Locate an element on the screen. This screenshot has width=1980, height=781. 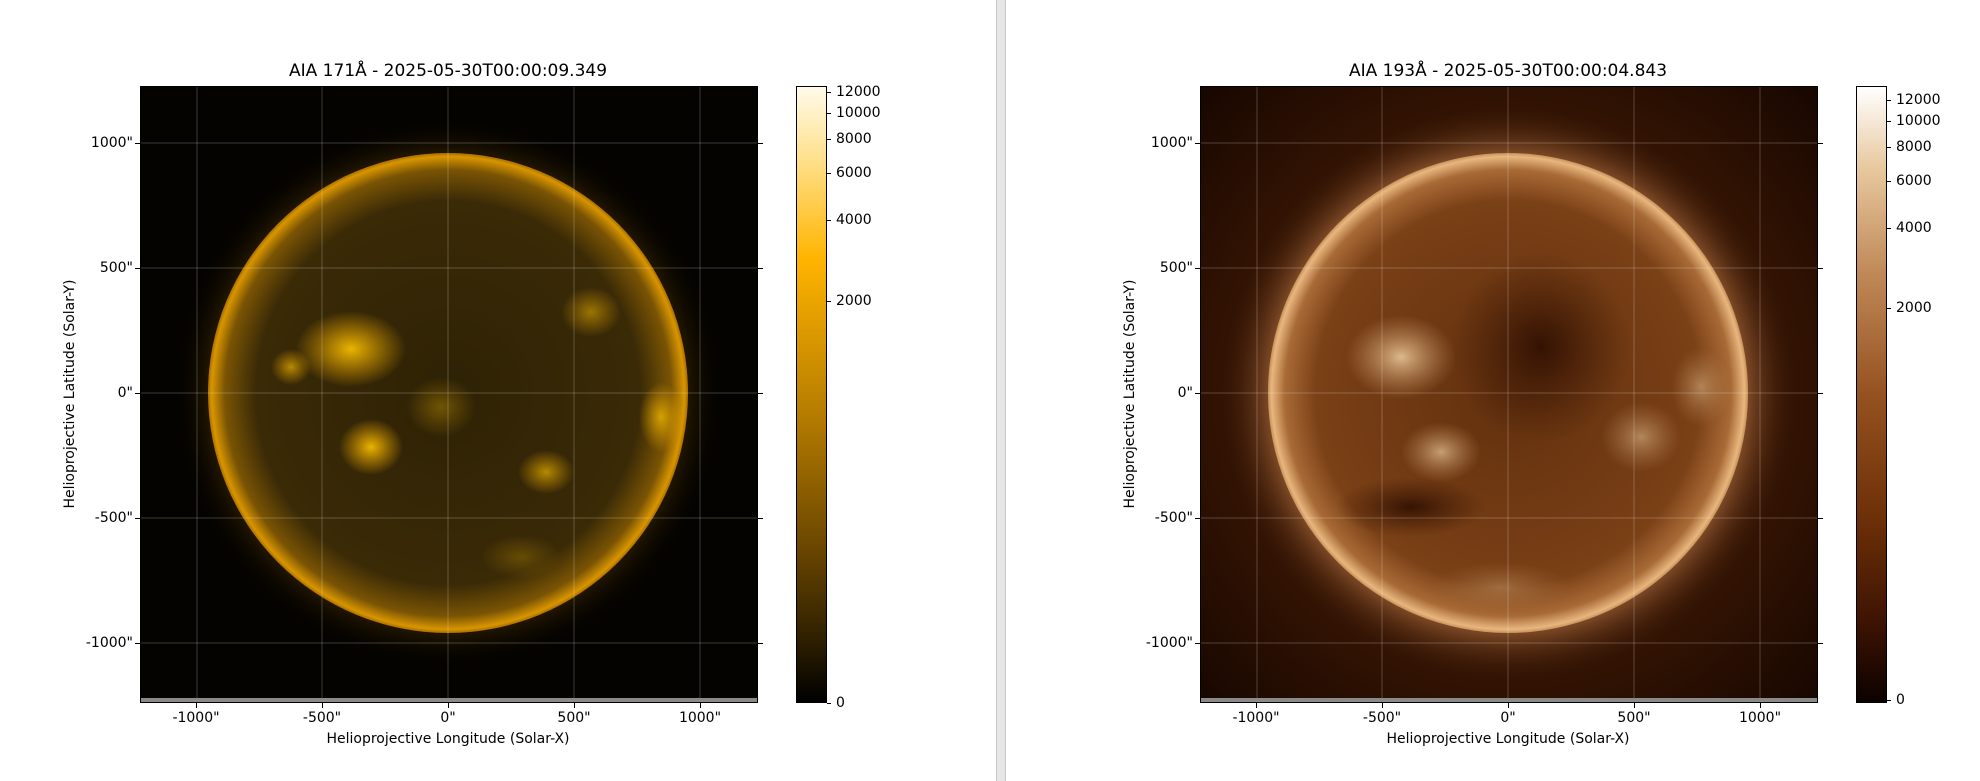
plot-title: AIA 193Å - 2025-05-30T00:00:04.843 is located at coordinates (1508, 71).